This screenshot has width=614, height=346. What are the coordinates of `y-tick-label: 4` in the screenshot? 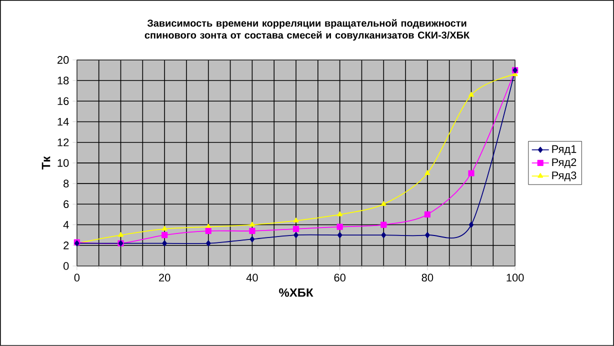 It's located at (66, 225).